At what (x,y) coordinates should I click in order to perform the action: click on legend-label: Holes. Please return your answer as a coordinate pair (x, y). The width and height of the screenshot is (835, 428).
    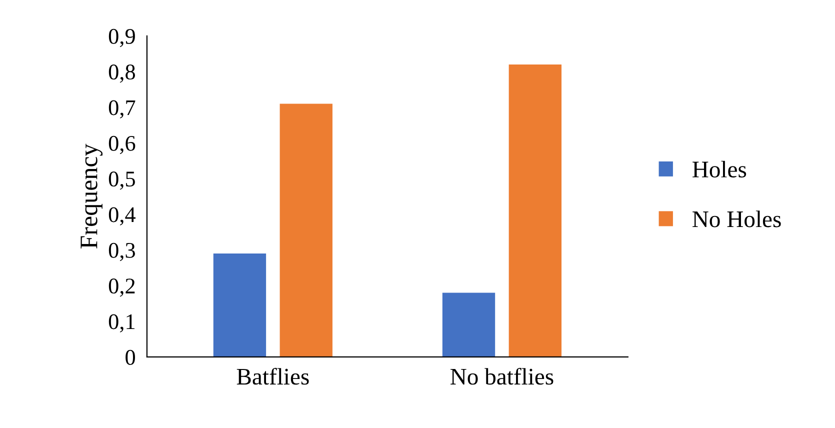
    Looking at the image, I should click on (719, 169).